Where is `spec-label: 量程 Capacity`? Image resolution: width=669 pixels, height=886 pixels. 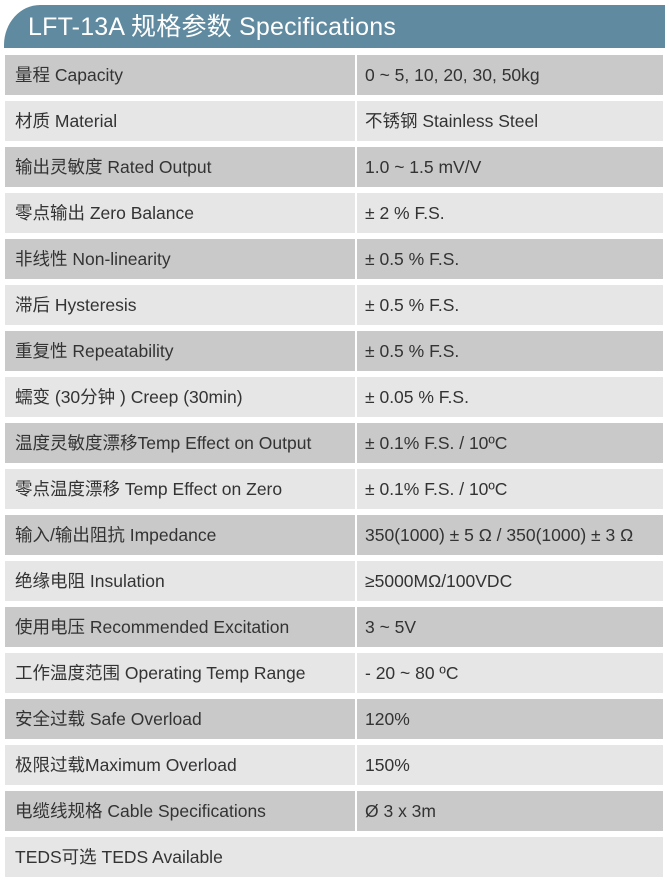
spec-label: 量程 Capacity is located at coordinates (180, 75).